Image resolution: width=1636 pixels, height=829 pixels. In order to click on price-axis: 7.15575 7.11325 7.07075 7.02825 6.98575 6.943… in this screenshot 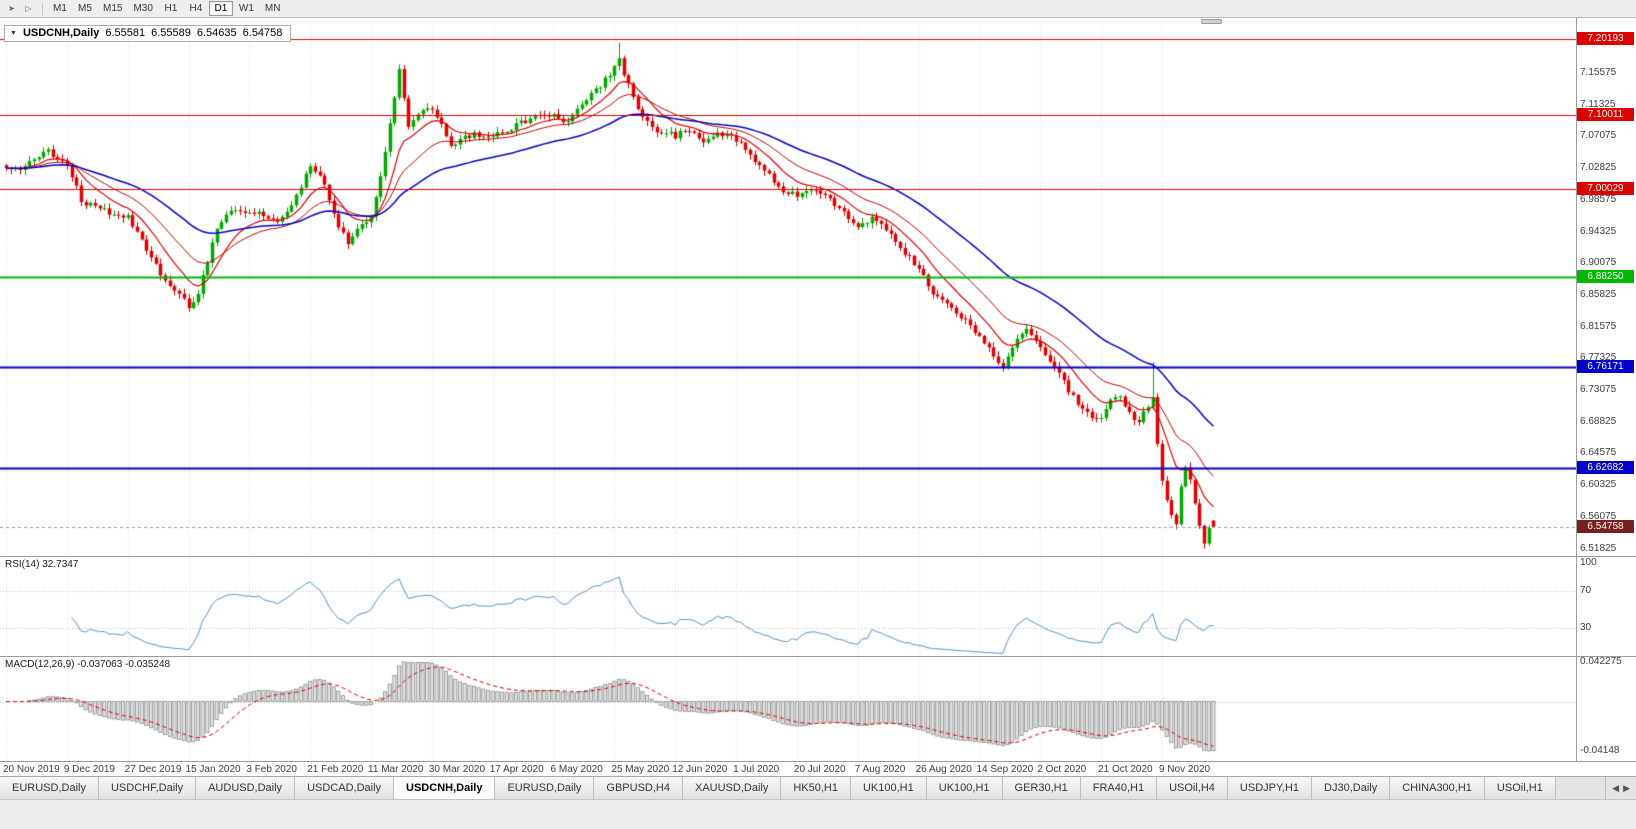, I will do `click(1606, 388)`.